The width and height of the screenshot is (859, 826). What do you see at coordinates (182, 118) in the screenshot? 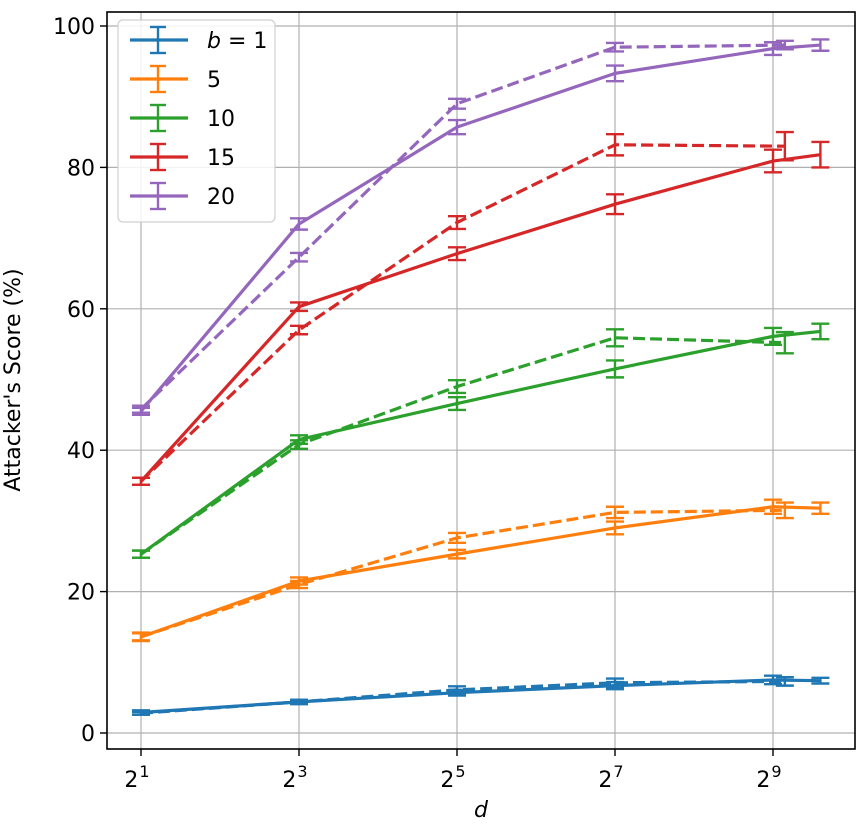
I see `legend-item: 10` at bounding box center [182, 118].